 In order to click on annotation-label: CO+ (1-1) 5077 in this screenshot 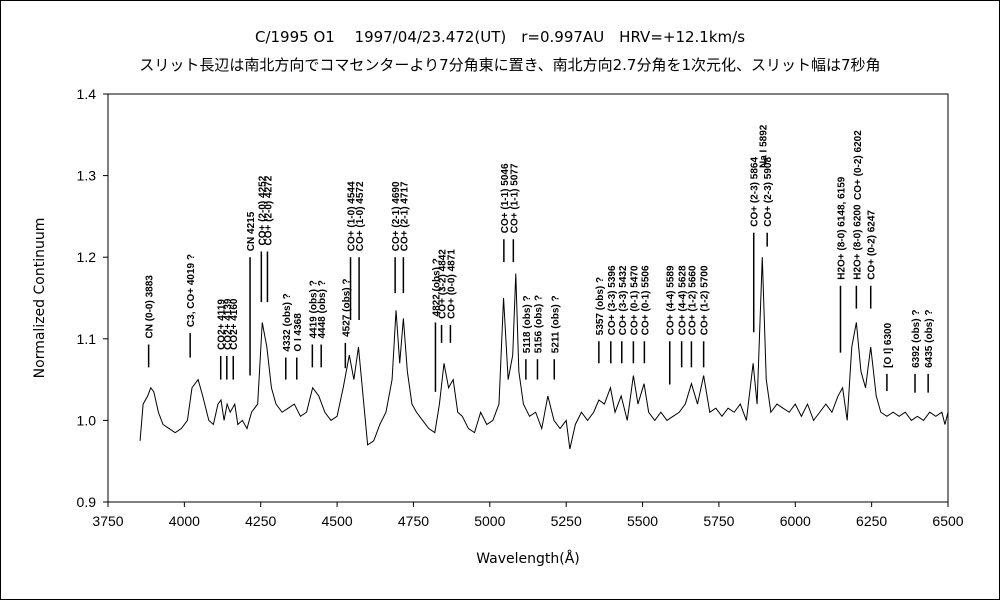, I will do `click(514, 198)`.